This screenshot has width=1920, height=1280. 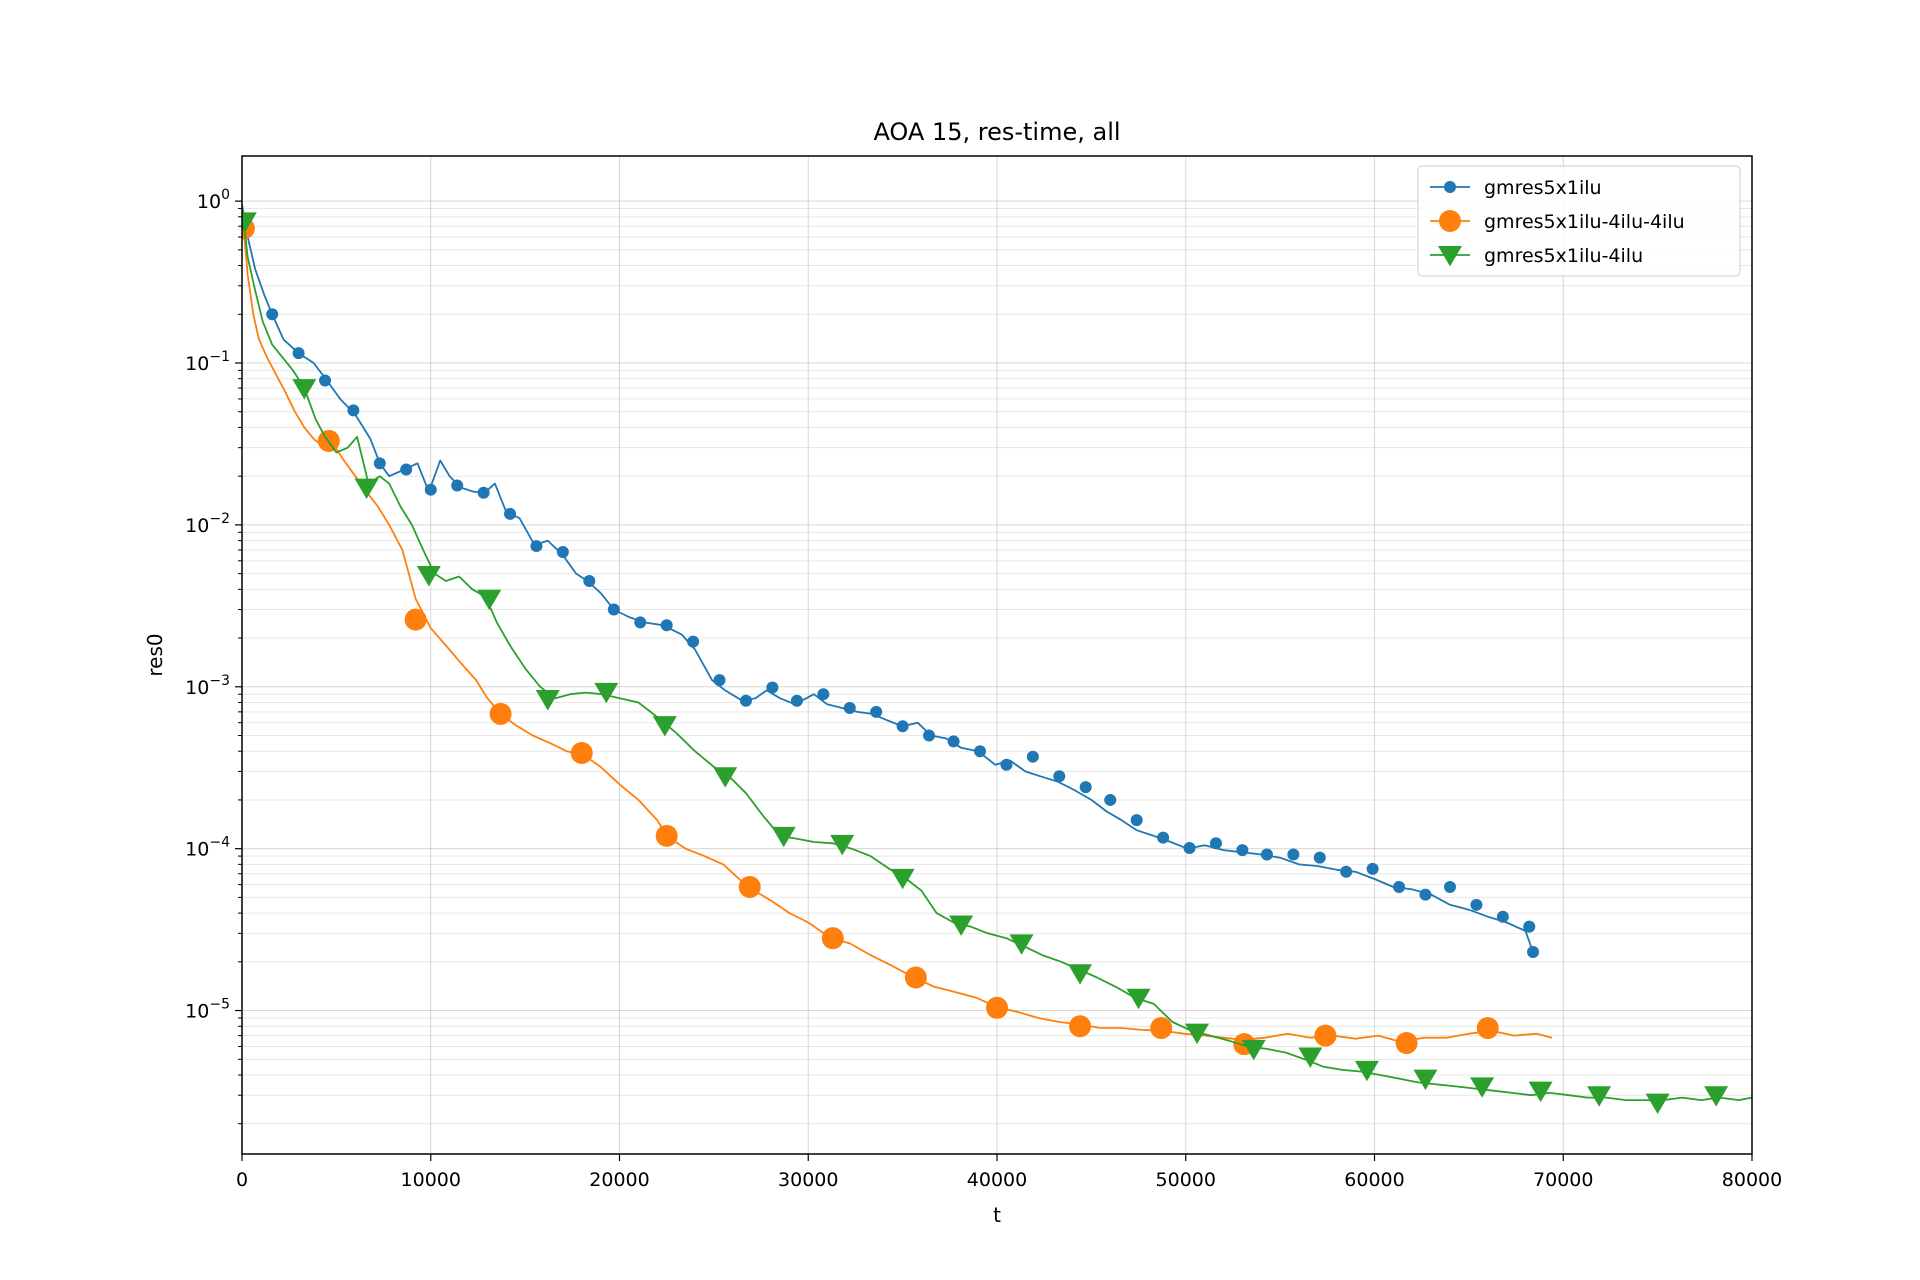 I want to click on legend-item: gmres5x1ilu, so click(x=1516, y=188).